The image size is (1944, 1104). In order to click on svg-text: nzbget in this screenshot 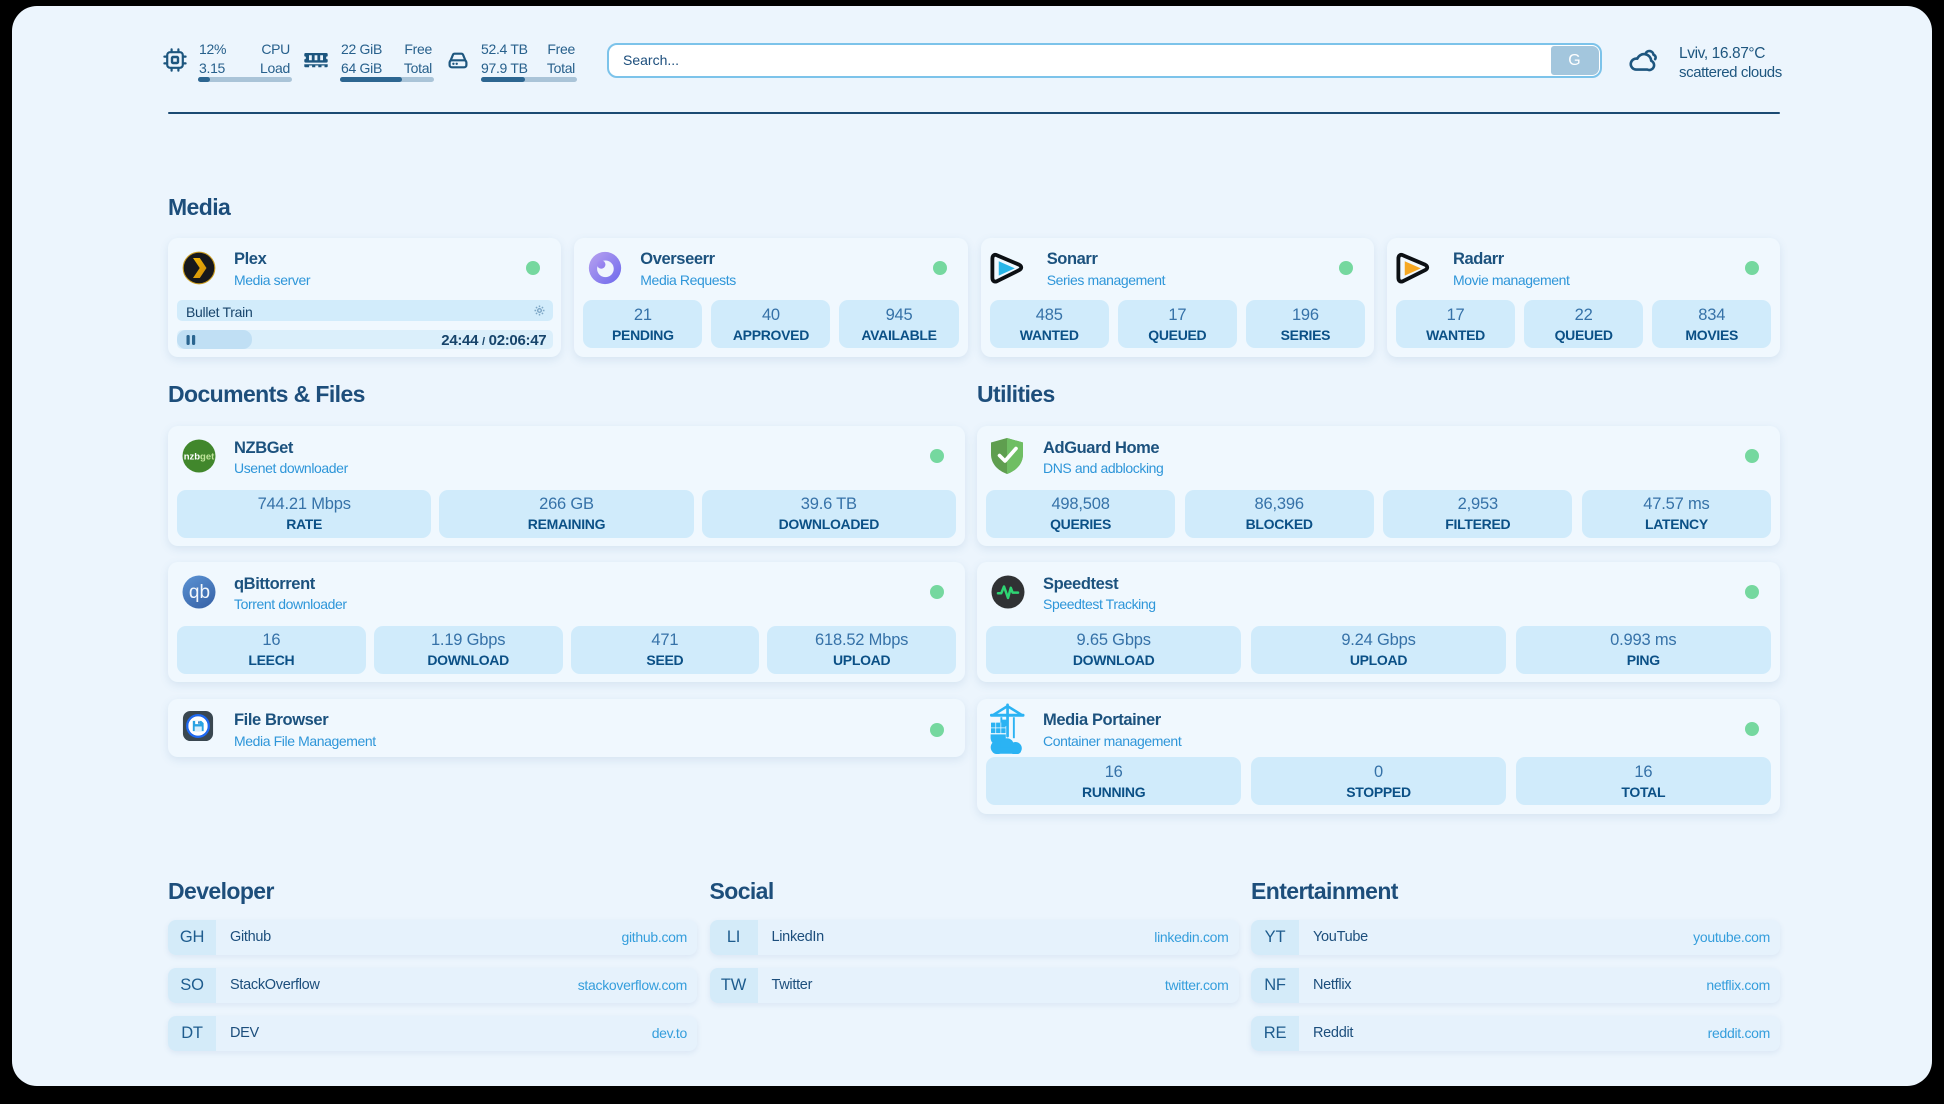, I will do `click(199, 457)`.